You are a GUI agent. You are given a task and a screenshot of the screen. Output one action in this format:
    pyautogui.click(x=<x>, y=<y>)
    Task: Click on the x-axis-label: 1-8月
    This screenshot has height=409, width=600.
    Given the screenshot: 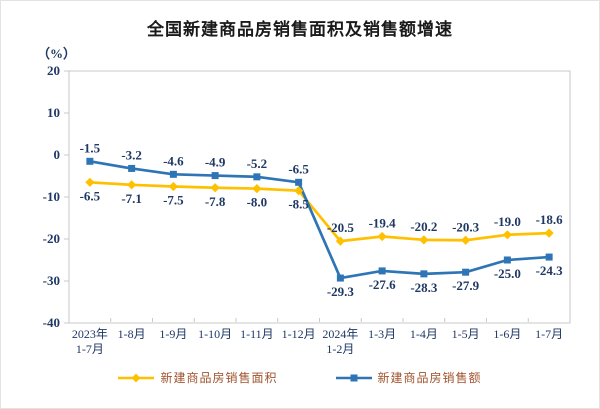 What is the action you would take?
    pyautogui.click(x=132, y=334)
    